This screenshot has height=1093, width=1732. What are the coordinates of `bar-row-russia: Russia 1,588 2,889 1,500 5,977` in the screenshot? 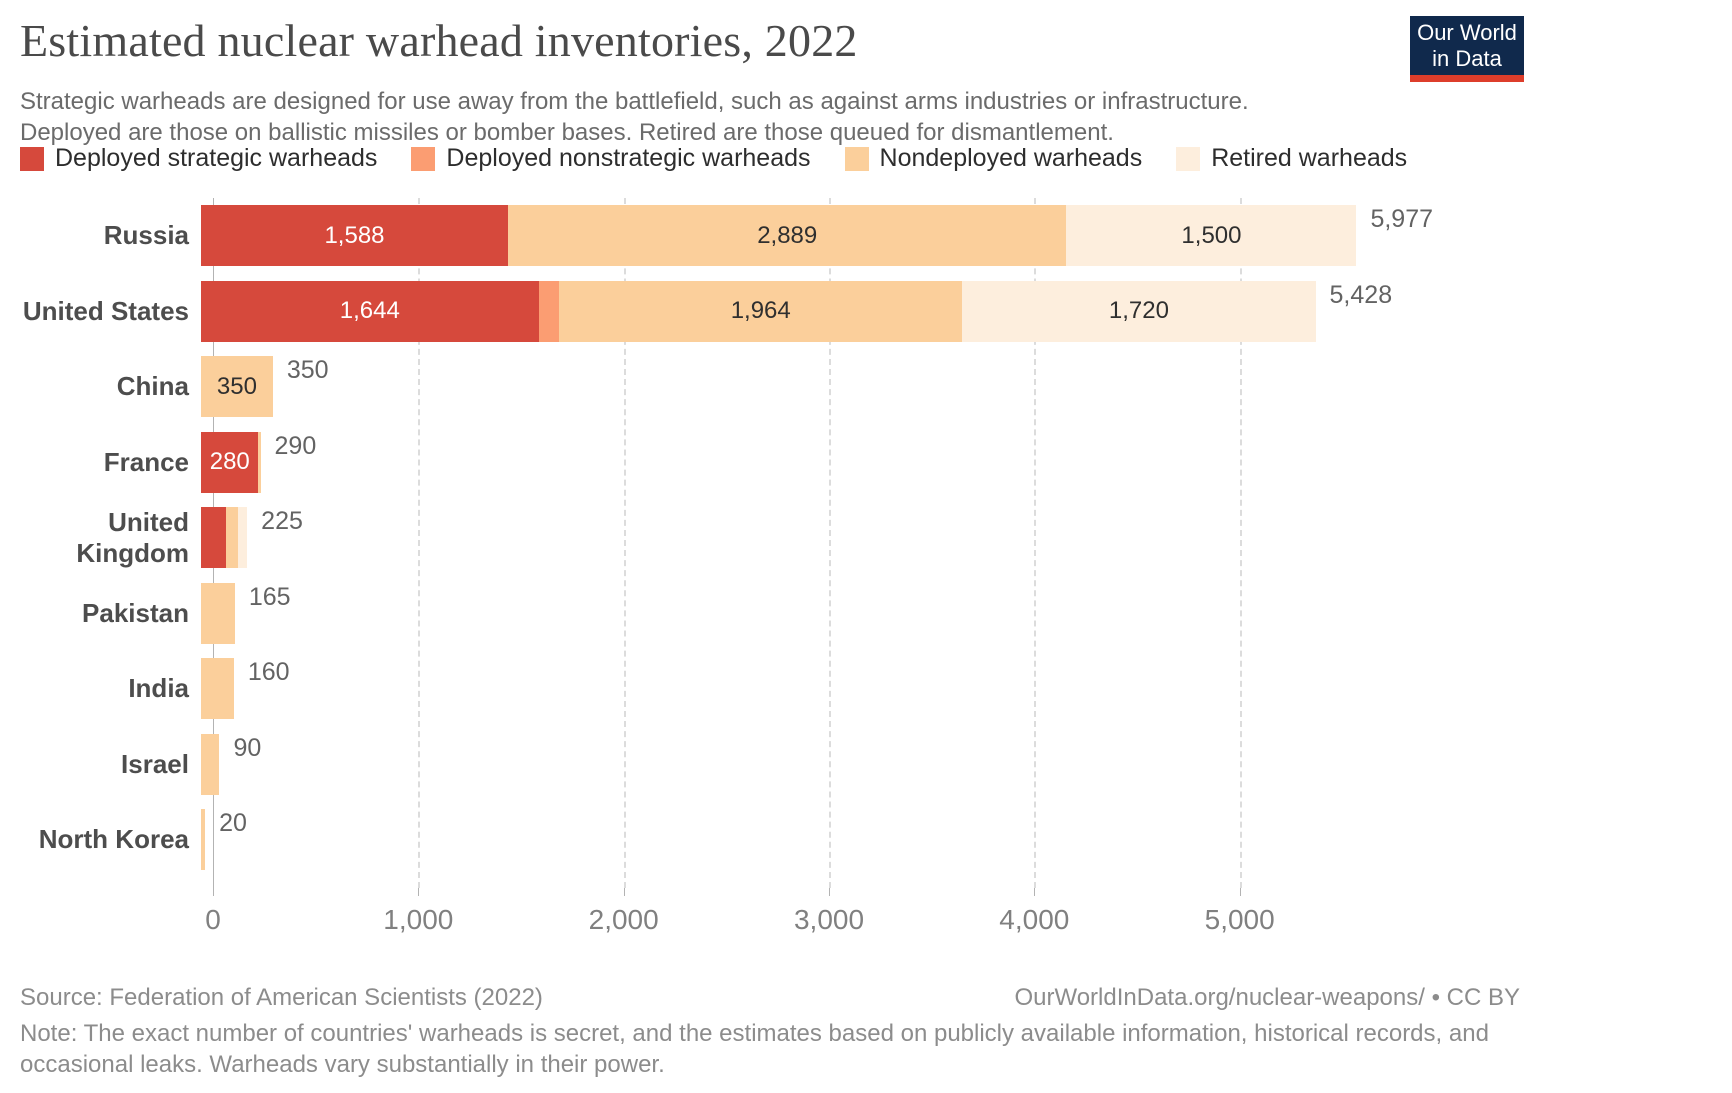 It's located at (866, 236).